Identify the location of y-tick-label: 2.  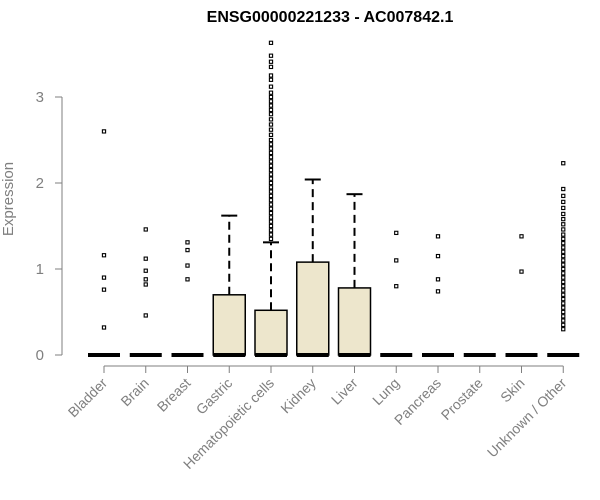
(40, 183).